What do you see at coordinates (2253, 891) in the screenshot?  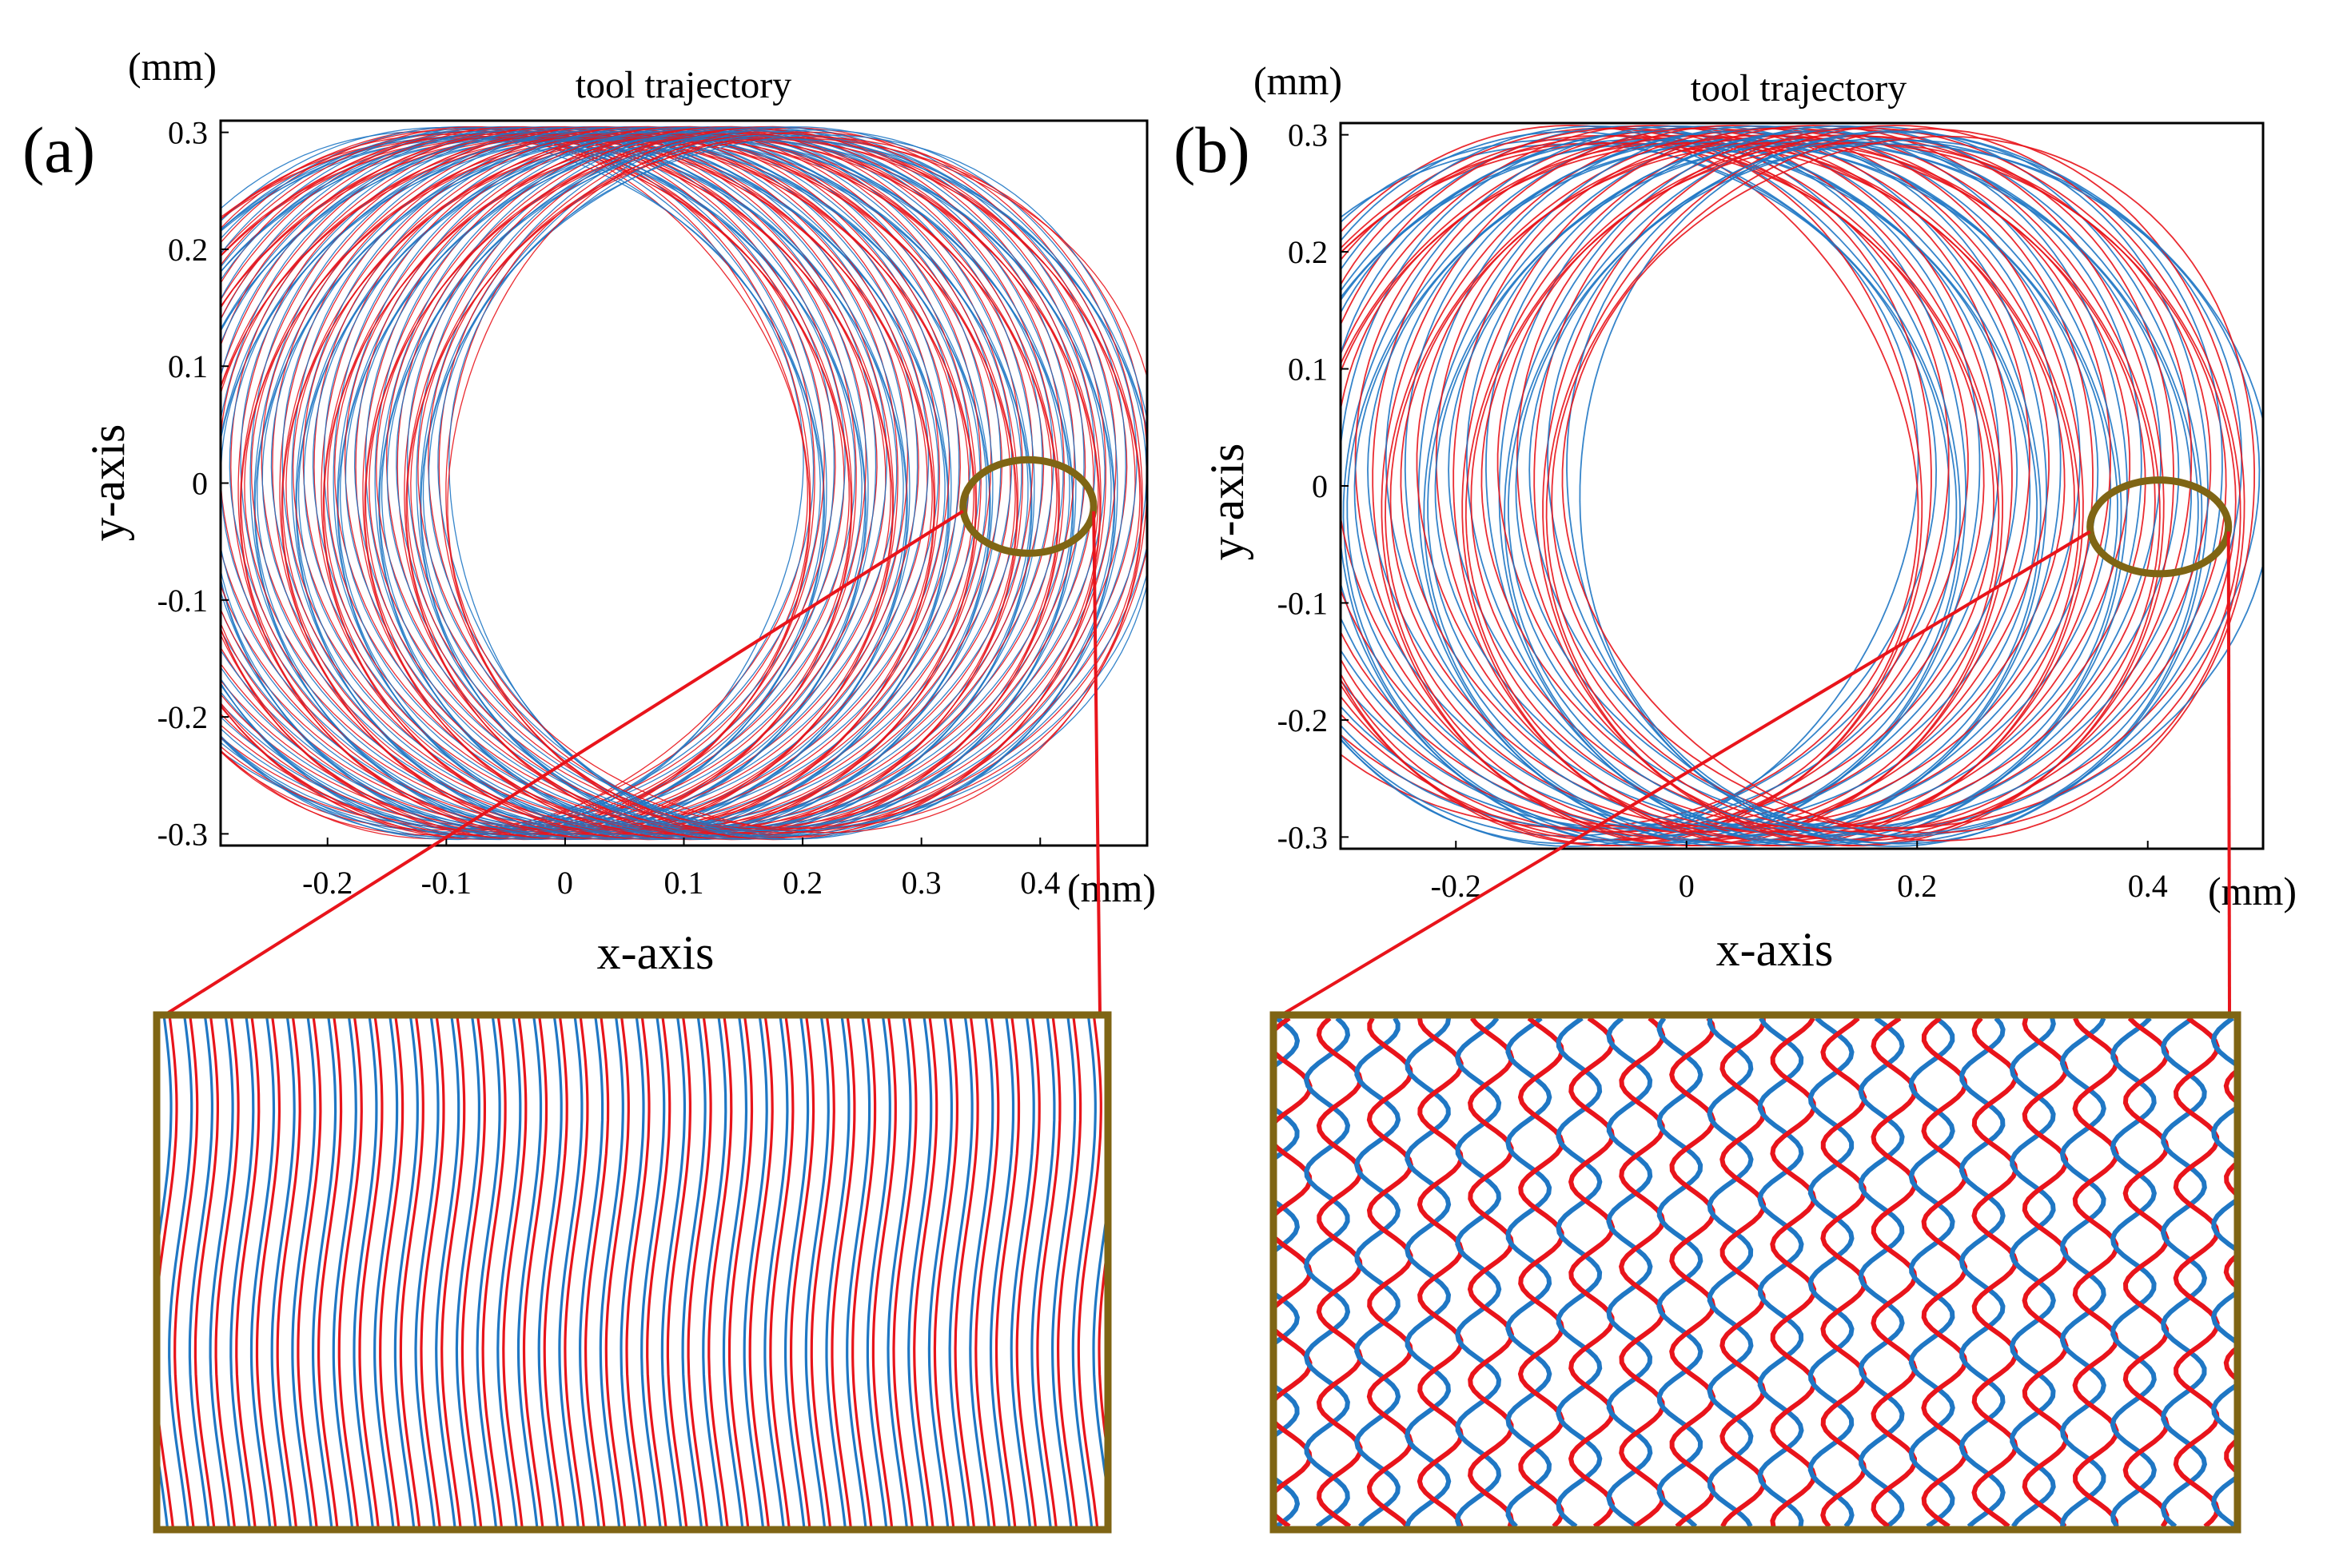 I see `panel-b-x-unit: (mm)` at bounding box center [2253, 891].